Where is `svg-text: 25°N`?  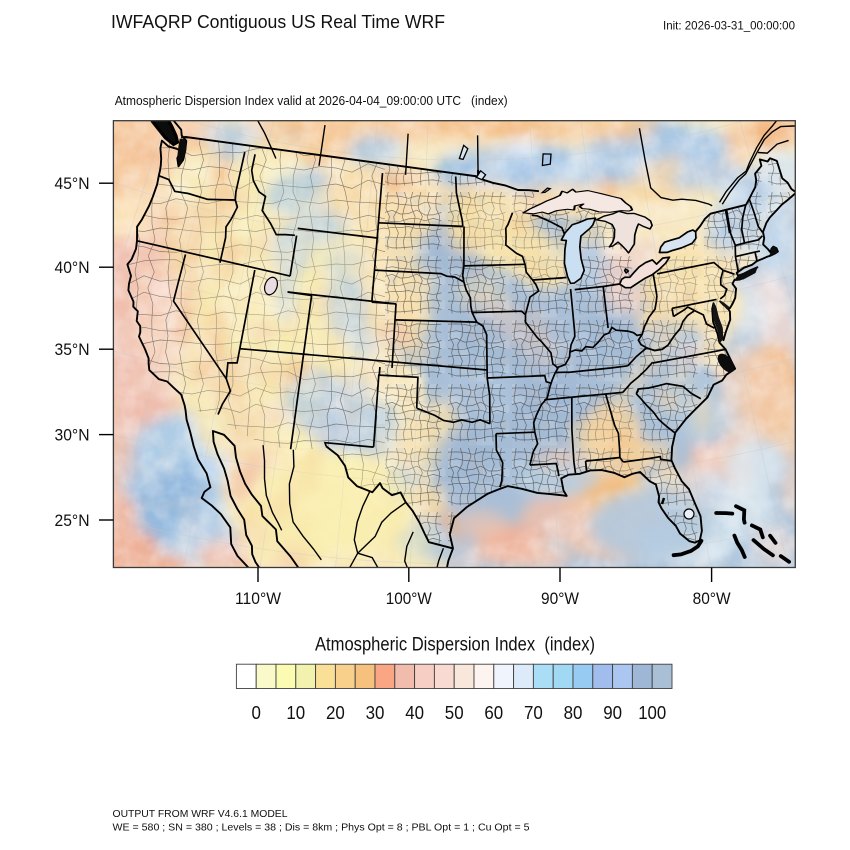 svg-text: 25°N is located at coordinates (72, 520).